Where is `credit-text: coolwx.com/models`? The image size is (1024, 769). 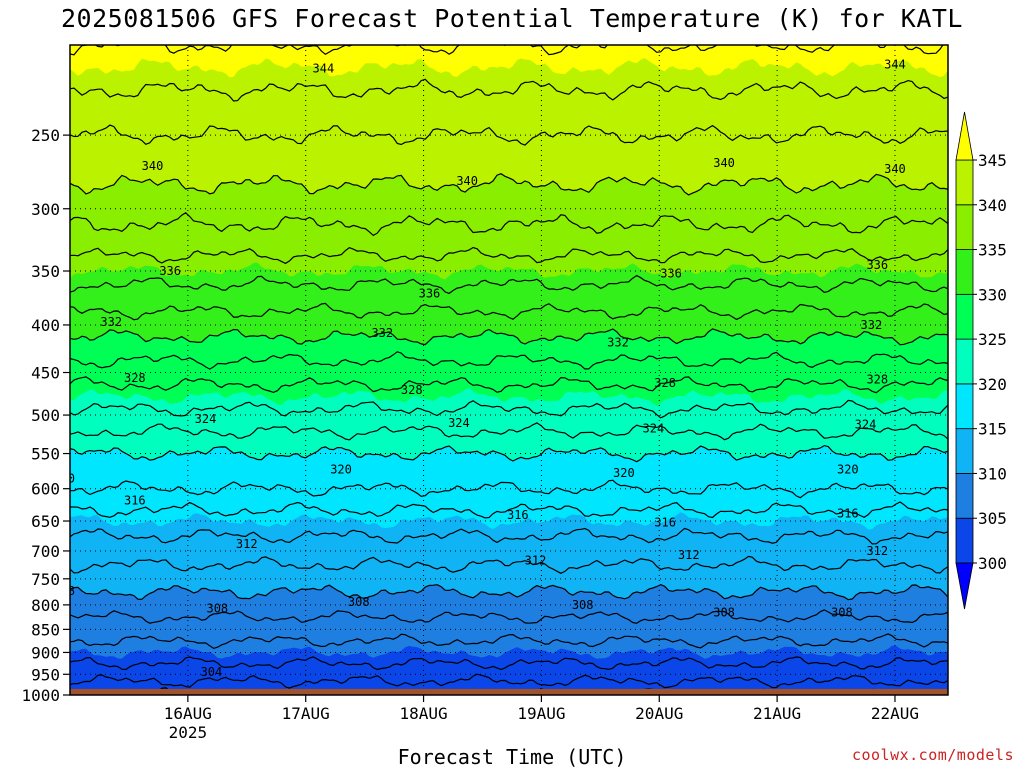 credit-text: coolwx.com/models is located at coordinates (932, 755).